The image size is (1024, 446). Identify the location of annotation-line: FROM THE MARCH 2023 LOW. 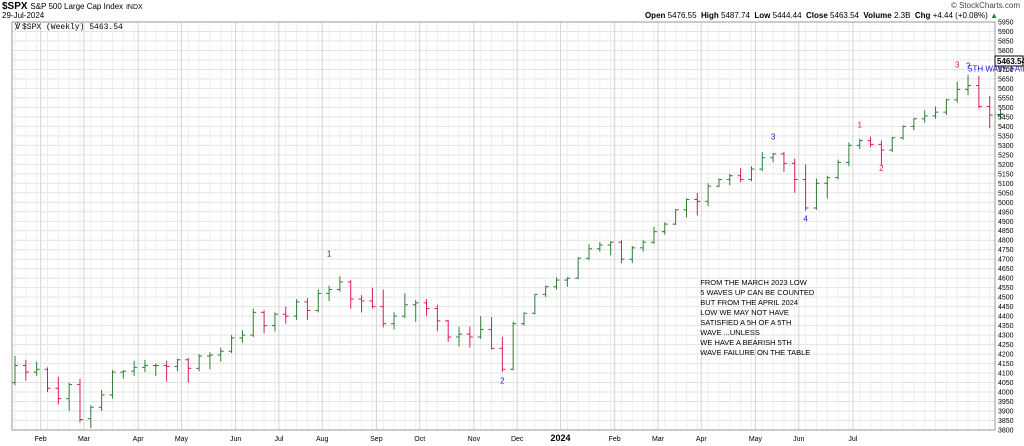
(753, 282).